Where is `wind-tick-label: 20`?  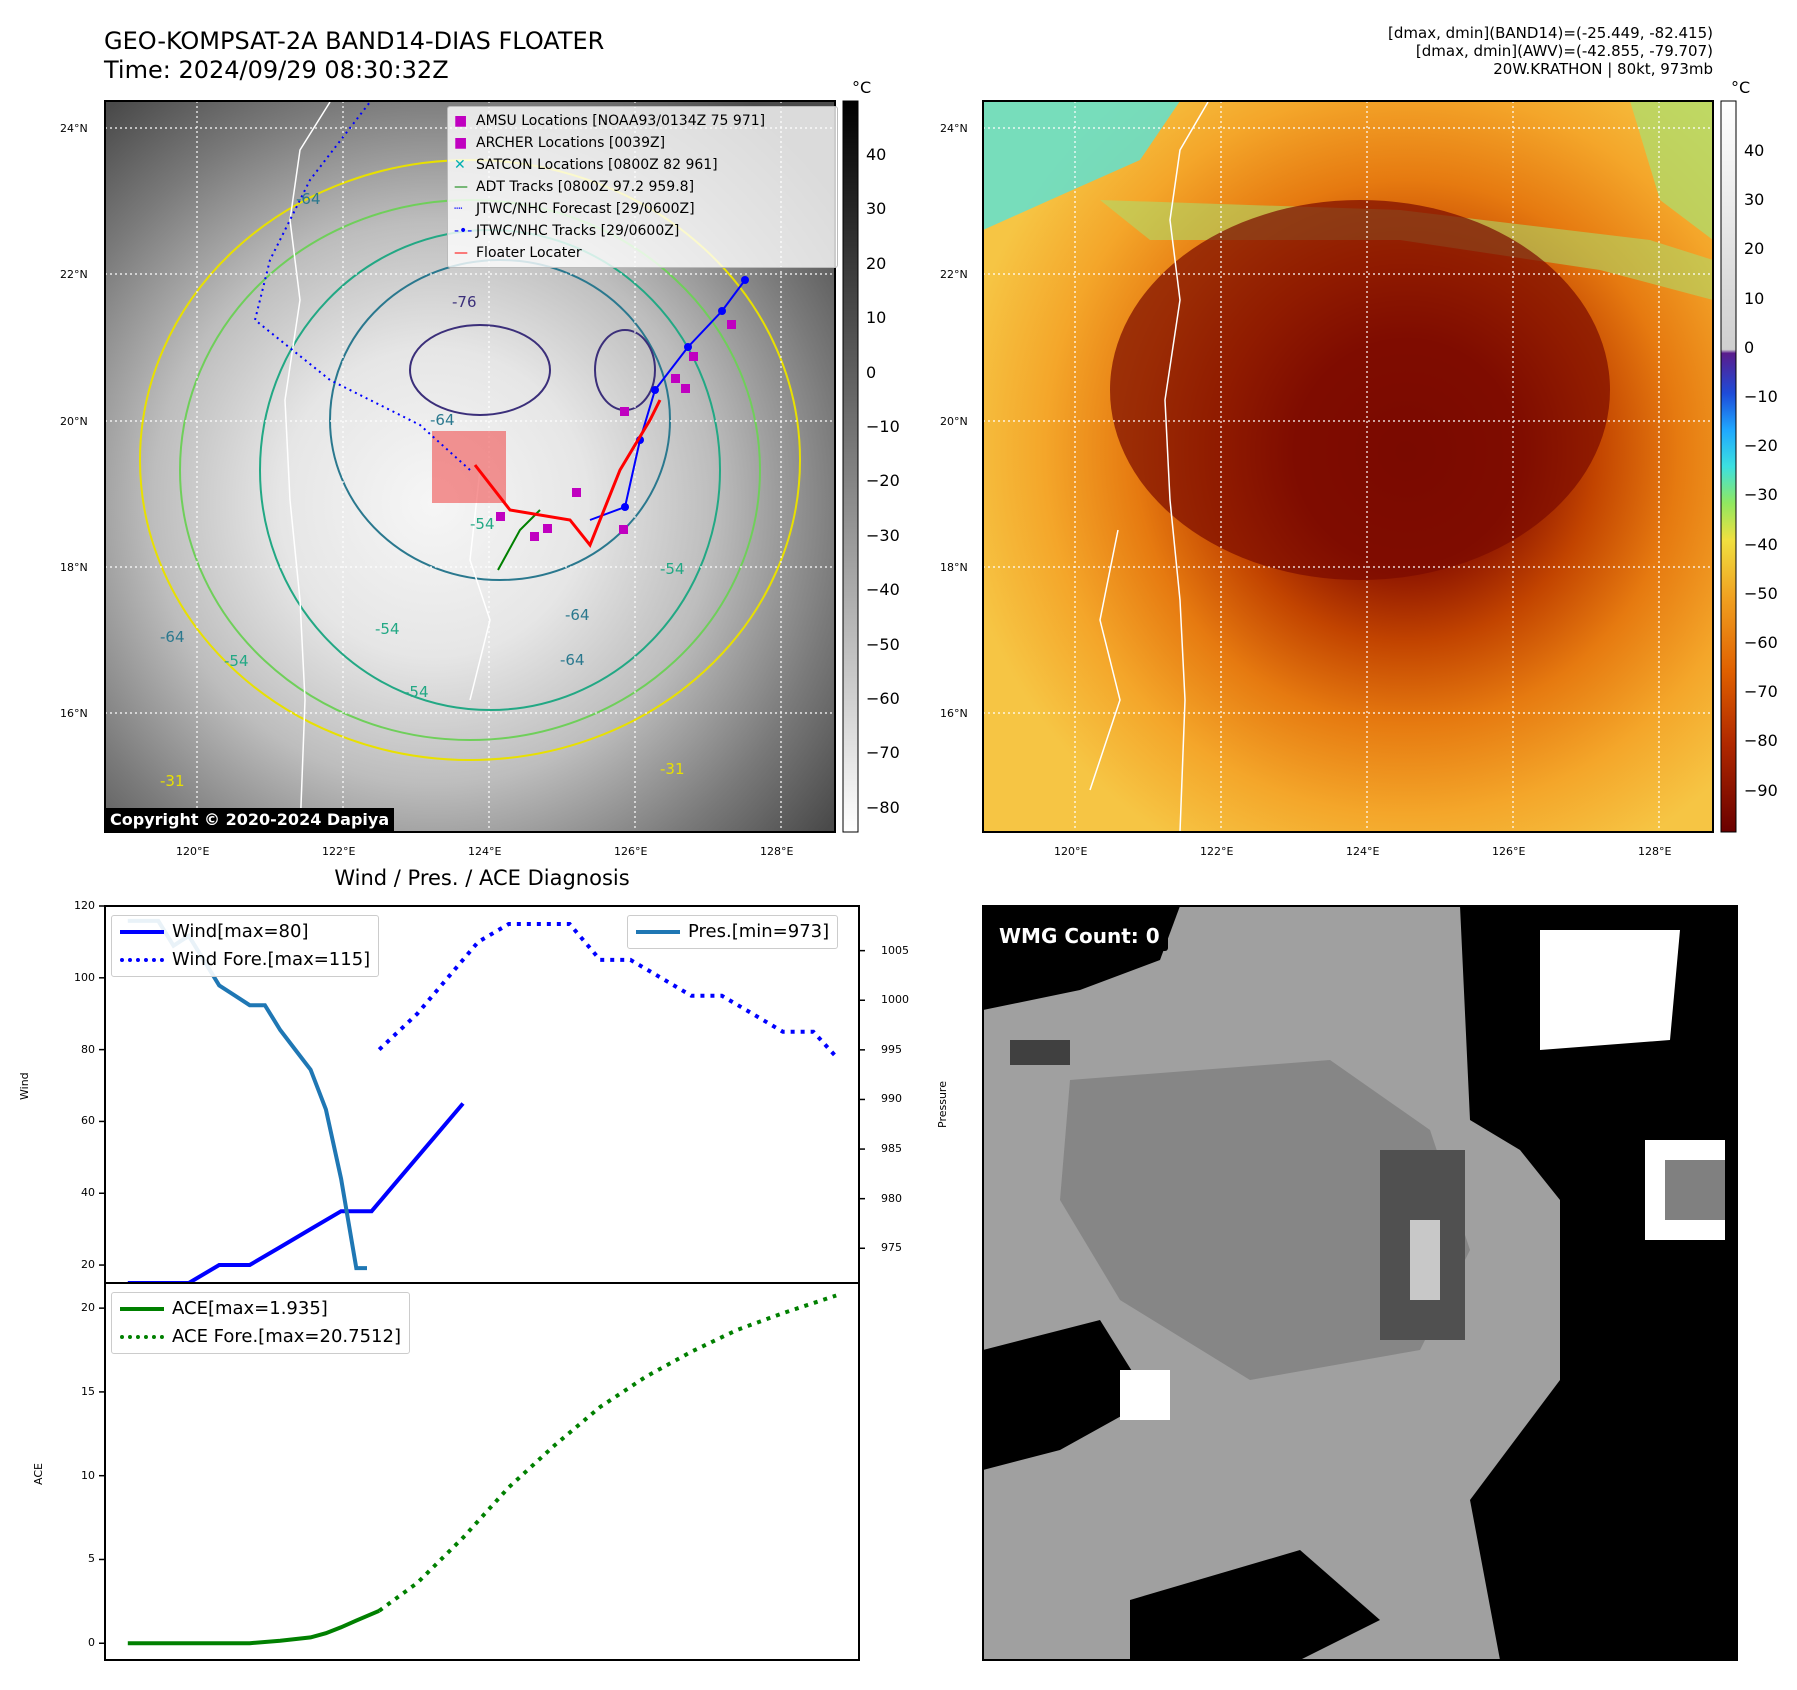
wind-tick-label: 20 is located at coordinates (88, 1265).